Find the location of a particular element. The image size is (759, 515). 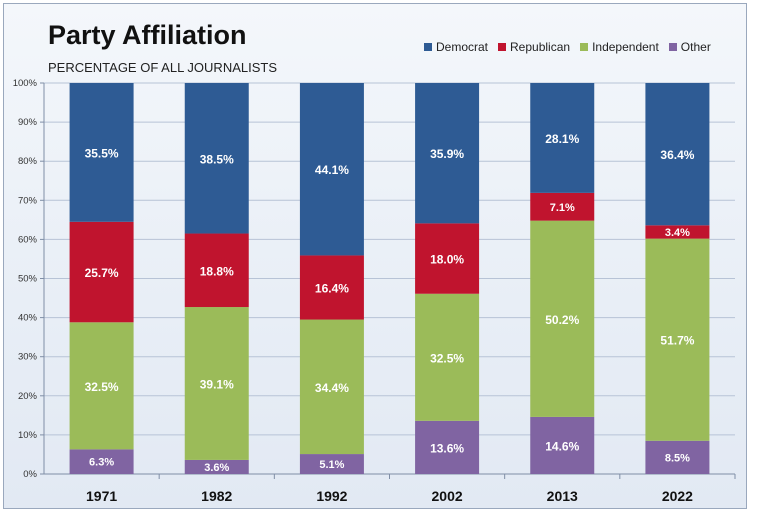

legend-item-other: Other is located at coordinates (689, 47).